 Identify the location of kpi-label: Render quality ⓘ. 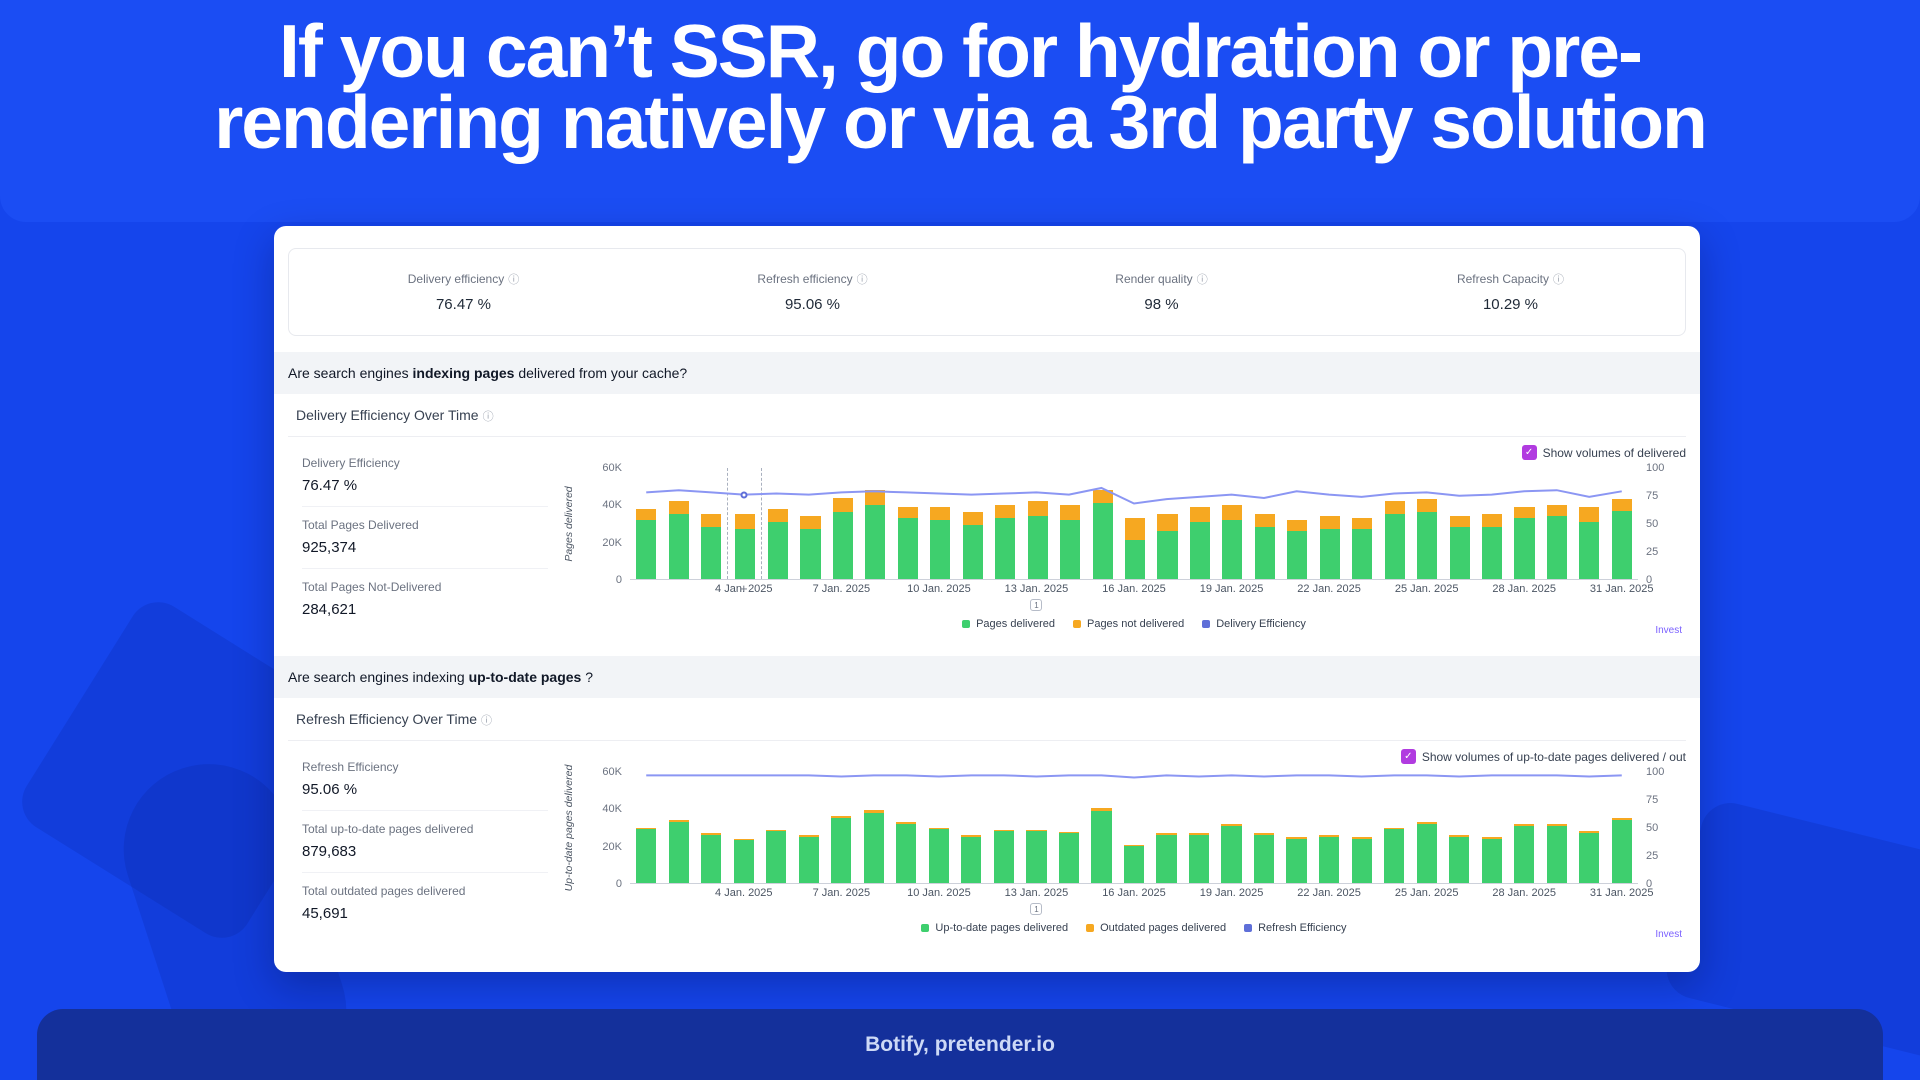
(1161, 279).